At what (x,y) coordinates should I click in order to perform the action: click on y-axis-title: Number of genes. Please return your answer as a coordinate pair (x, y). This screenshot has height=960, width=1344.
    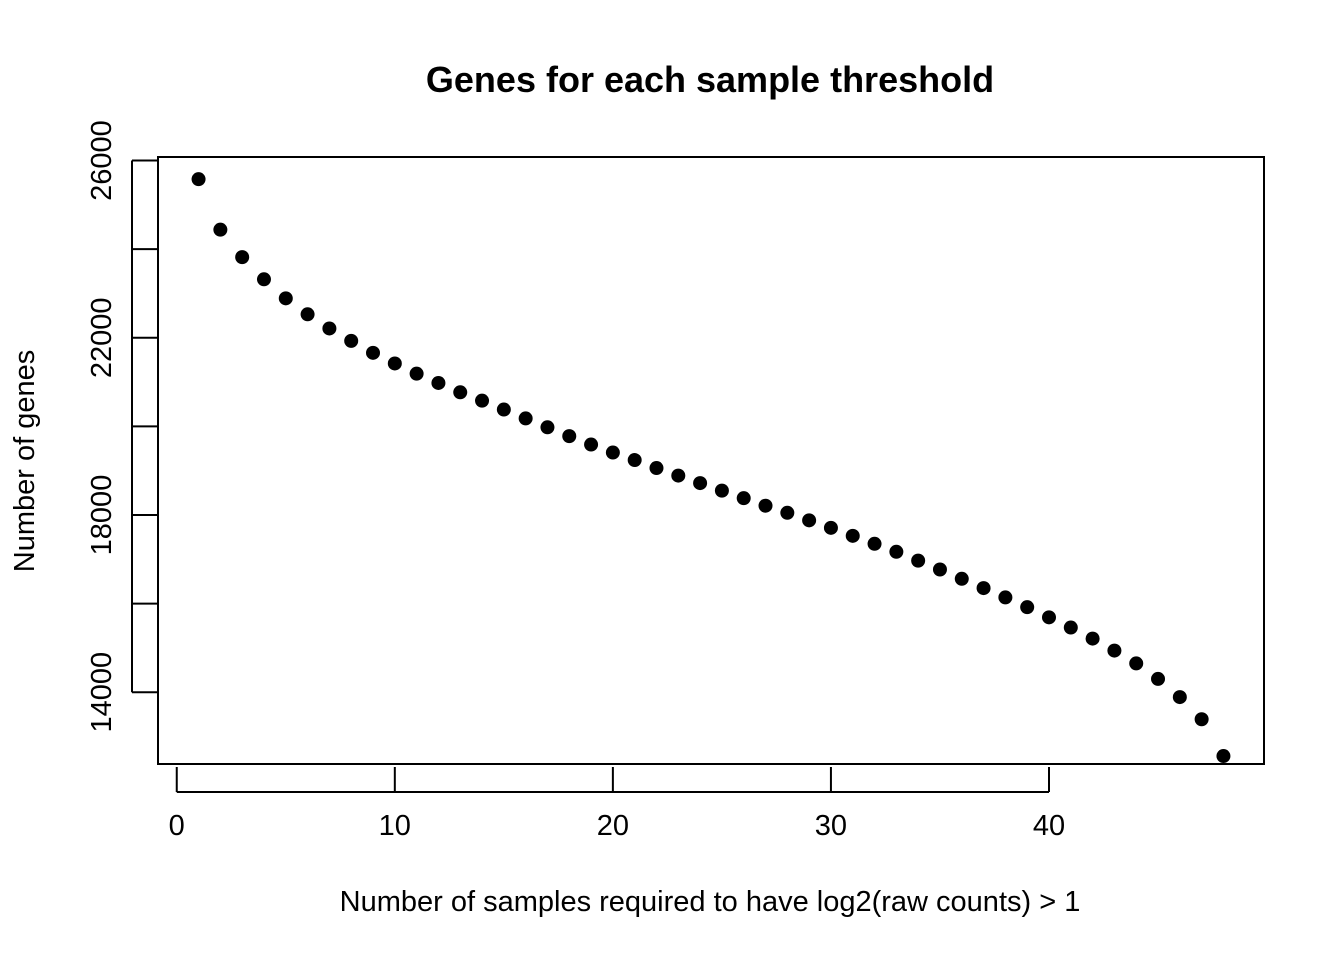
    Looking at the image, I should click on (25, 461).